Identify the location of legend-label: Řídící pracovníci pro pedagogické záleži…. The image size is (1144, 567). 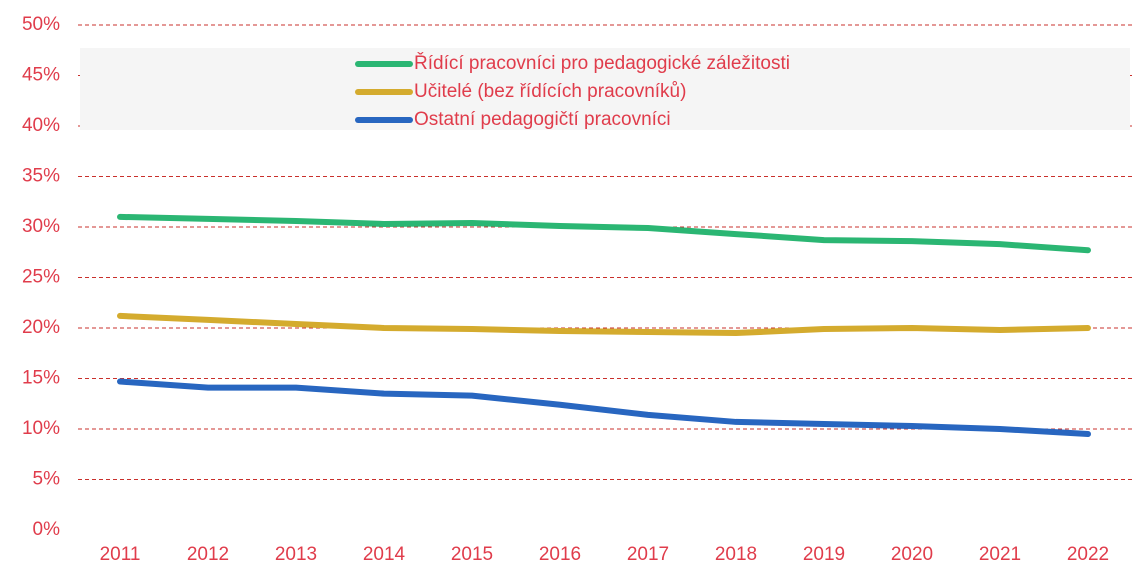
(602, 63).